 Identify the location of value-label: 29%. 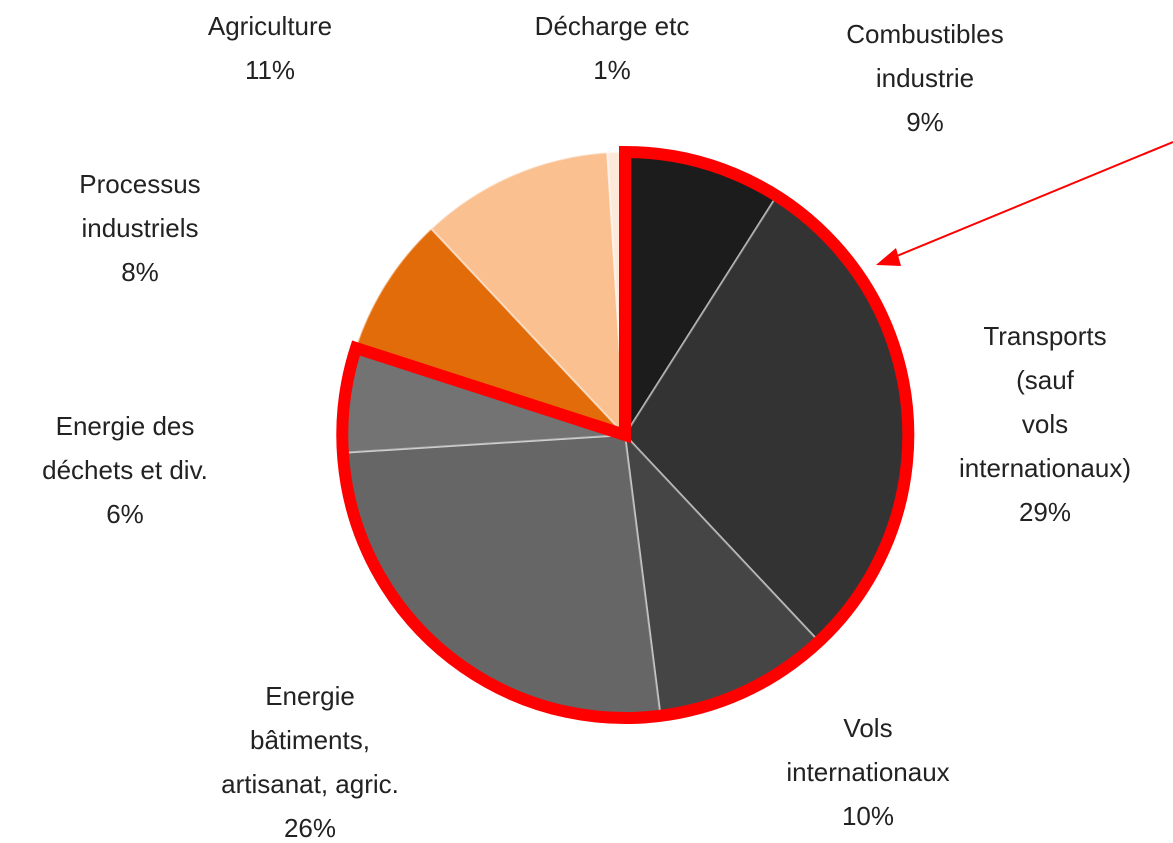
(1045, 512).